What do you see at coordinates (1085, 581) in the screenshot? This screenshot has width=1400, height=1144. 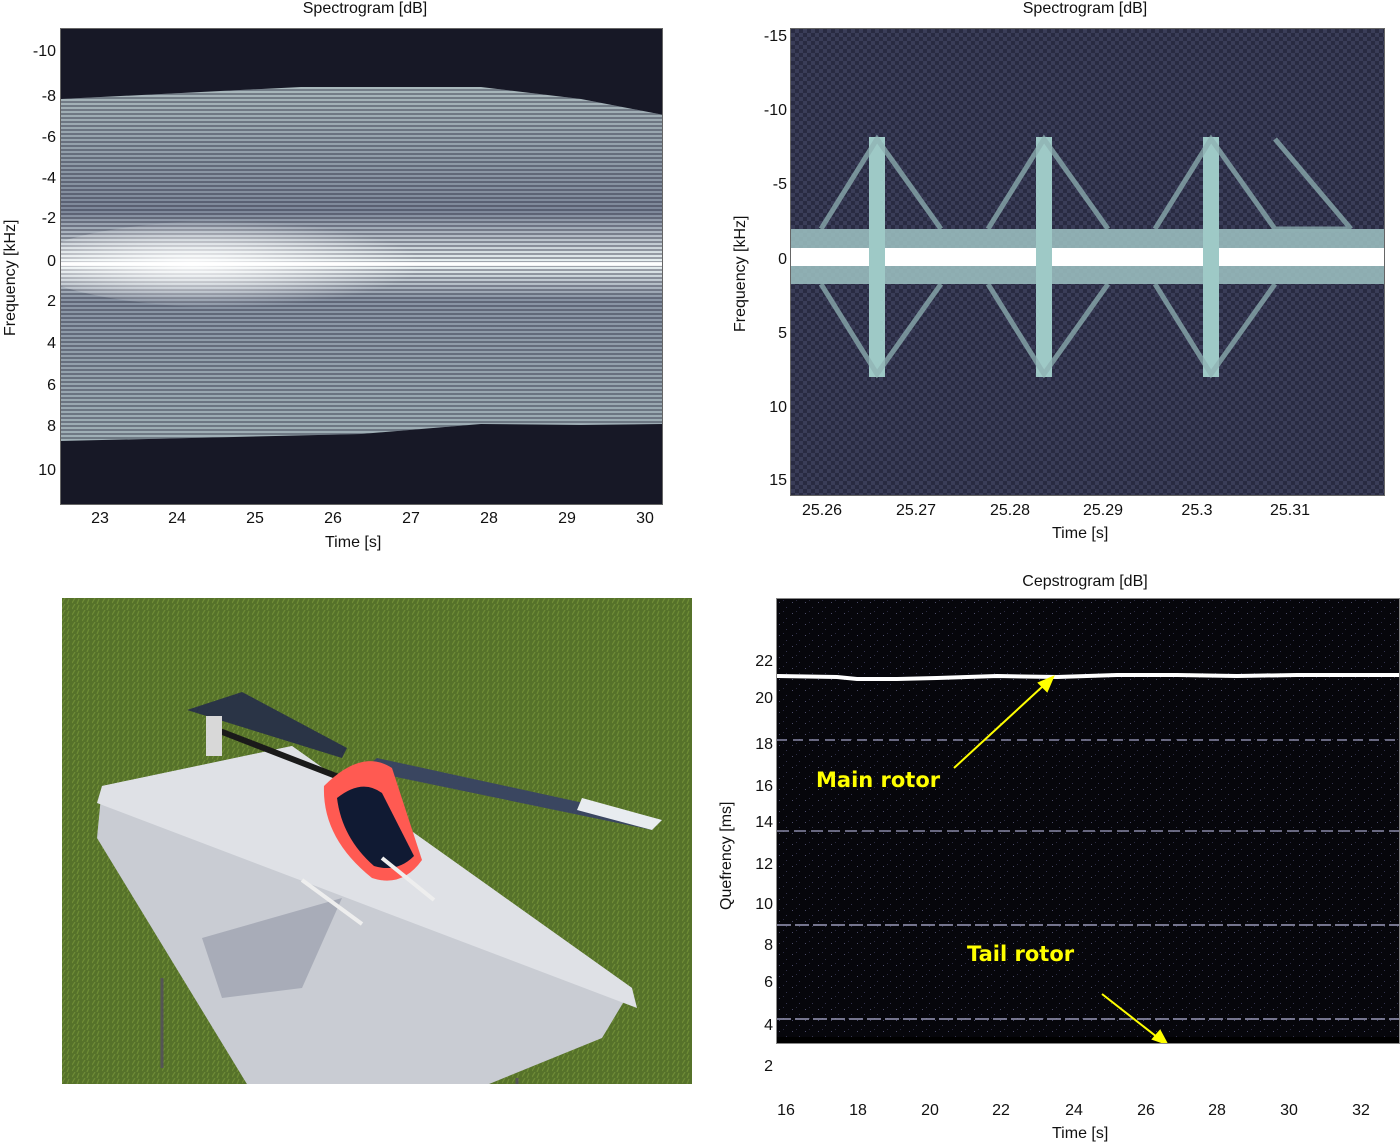 I see `chart-title: Cepstrogram [dB]` at bounding box center [1085, 581].